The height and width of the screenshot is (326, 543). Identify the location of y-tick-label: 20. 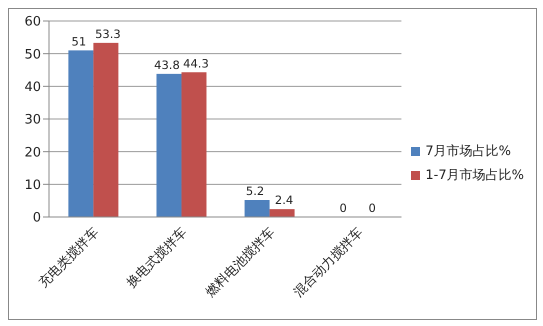
(32, 152).